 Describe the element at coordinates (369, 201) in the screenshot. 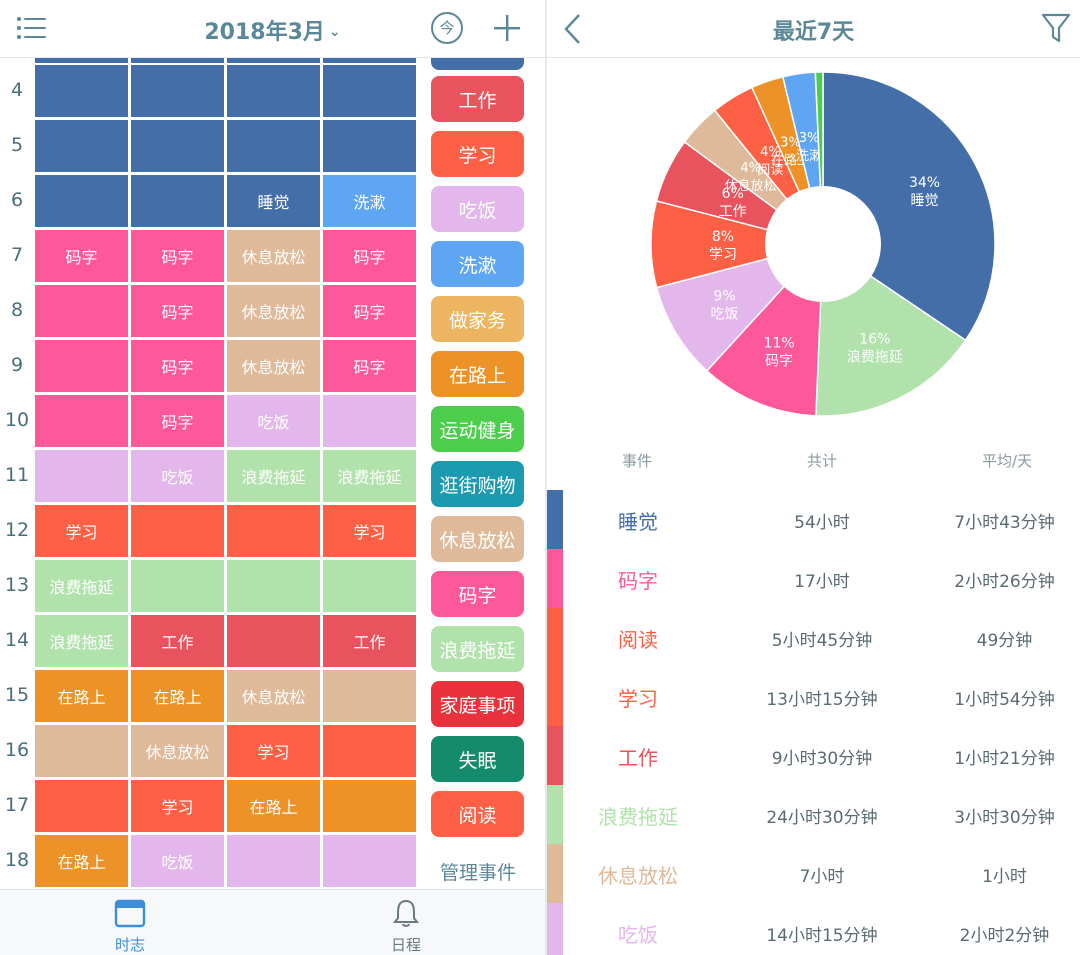

I see `grid-cell: 洗漱` at that location.